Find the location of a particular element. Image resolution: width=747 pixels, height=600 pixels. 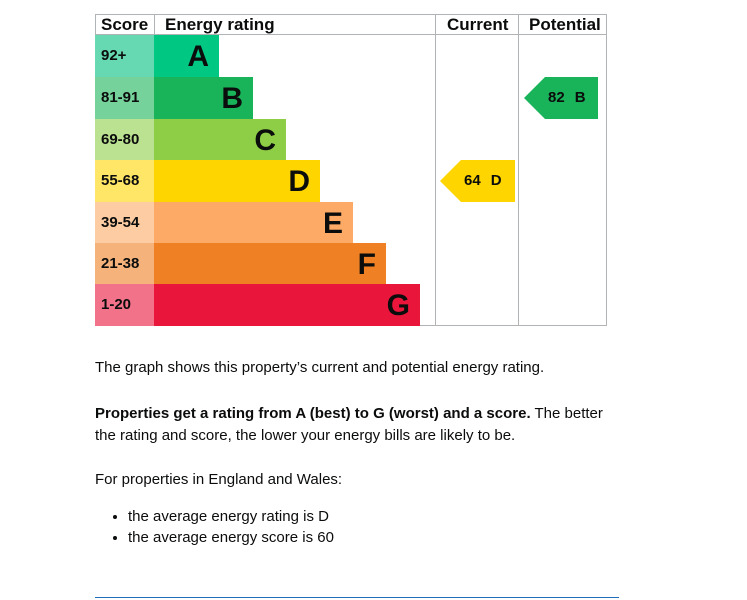

current-letter: D is located at coordinates (496, 180).